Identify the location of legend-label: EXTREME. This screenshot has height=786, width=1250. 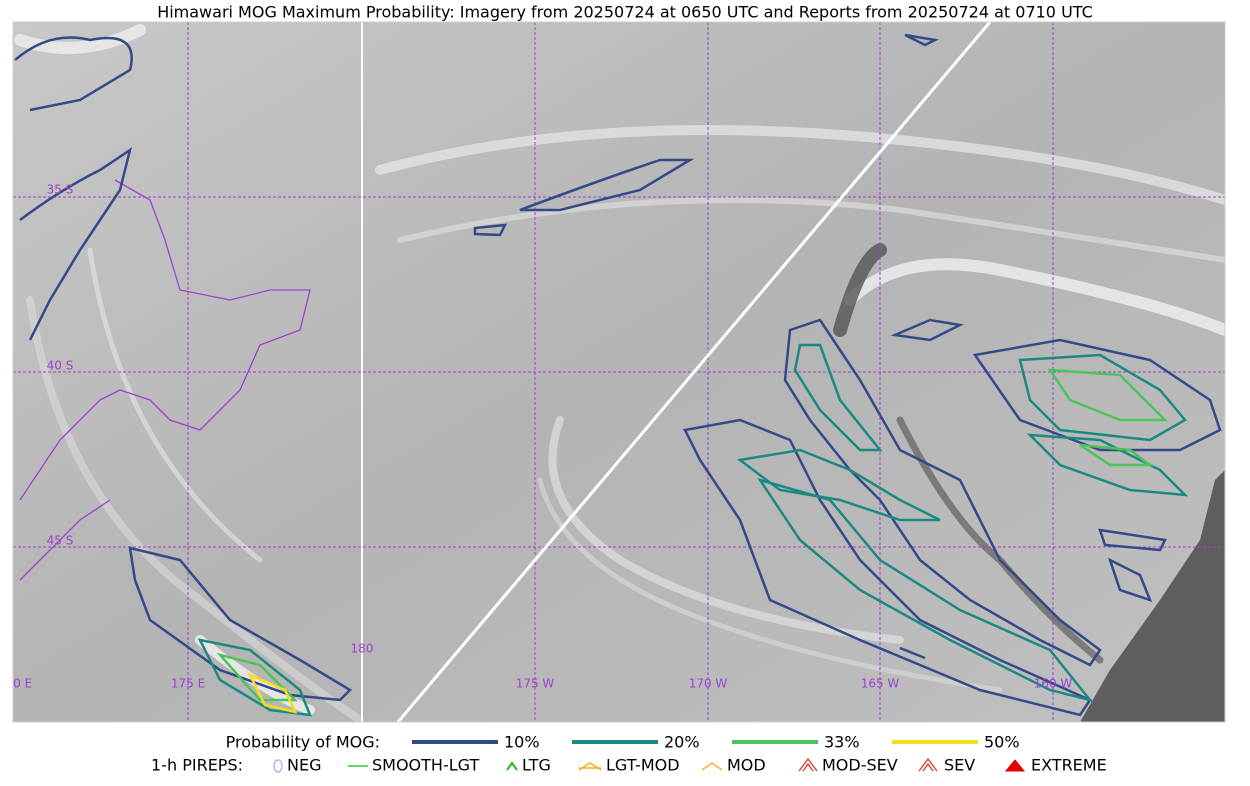
(1069, 765).